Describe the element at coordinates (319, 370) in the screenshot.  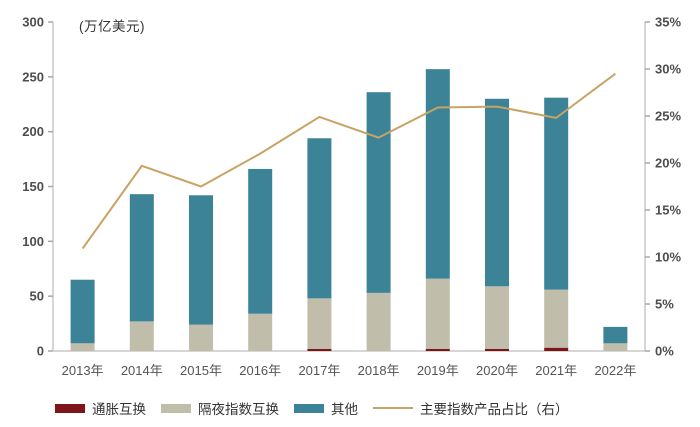
I see `x-axis-category-label: 2017年` at that location.